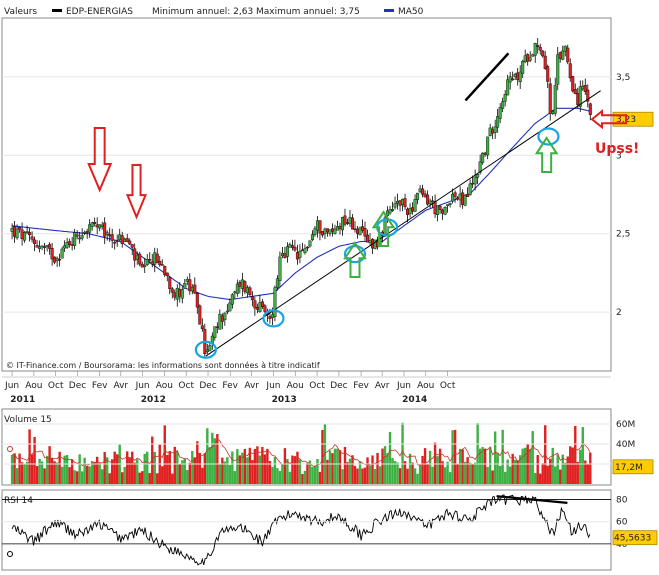 Image resolution: width=659 pixels, height=575 pixels. What do you see at coordinates (153, 400) in the screenshot?
I see `x-year-label: 2012` at bounding box center [153, 400].